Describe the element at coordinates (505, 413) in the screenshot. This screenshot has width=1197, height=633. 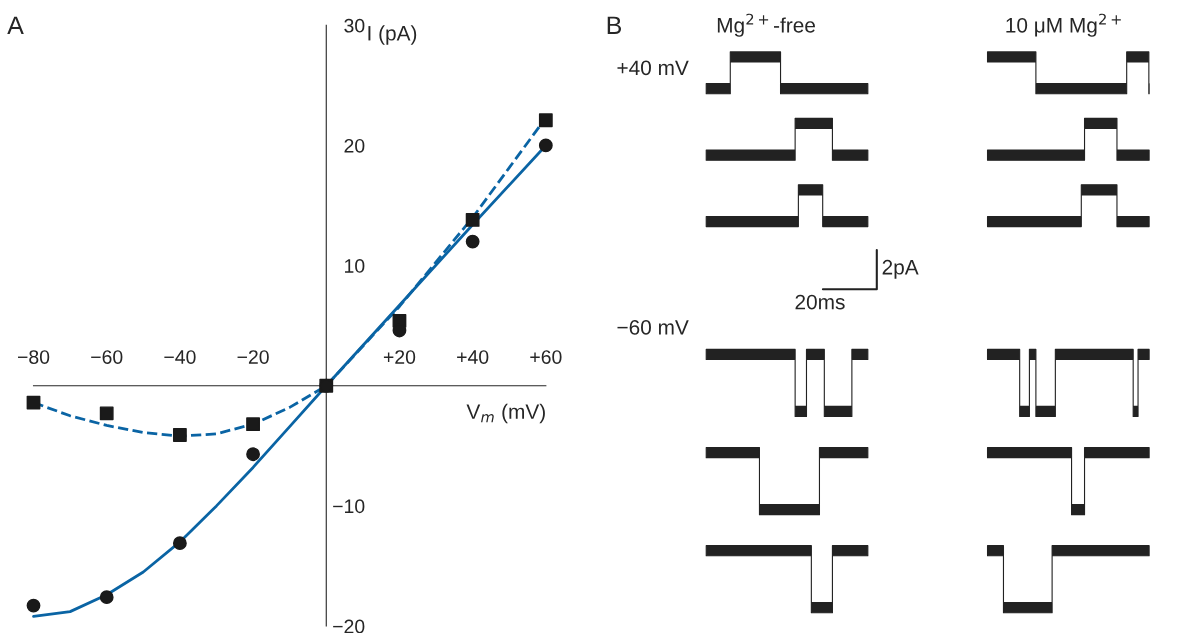
I see `x-axis-title: V$_{m}$ (mV)` at that location.